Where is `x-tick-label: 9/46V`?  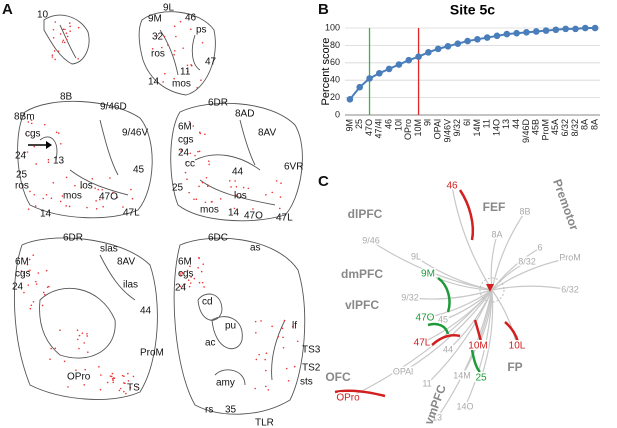
x-tick-label: 9/46V is located at coordinates (447, 131).